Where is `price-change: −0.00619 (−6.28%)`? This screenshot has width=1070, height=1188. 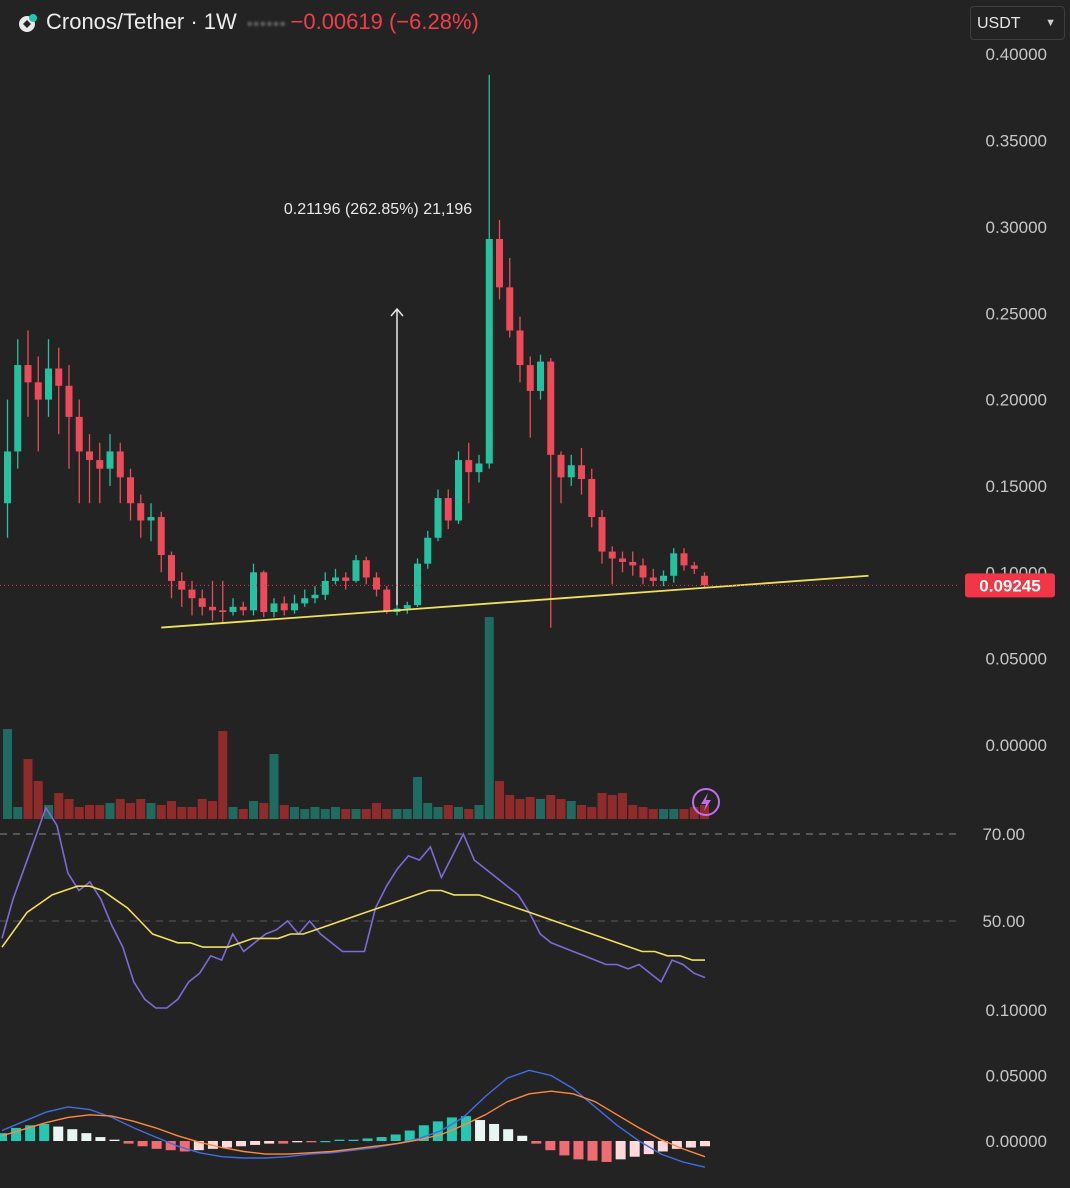 price-change: −0.00619 (−6.28%) is located at coordinates (384, 21).